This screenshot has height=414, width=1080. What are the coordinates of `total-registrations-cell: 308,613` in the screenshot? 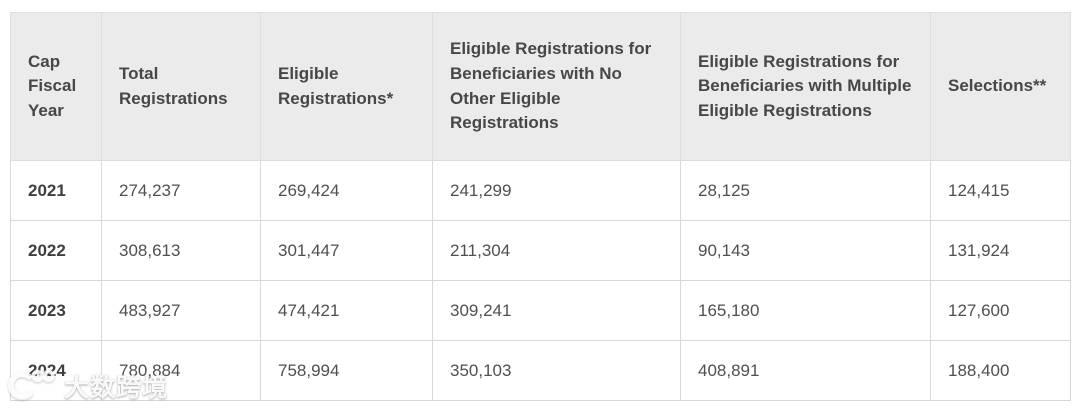 It's located at (181, 250).